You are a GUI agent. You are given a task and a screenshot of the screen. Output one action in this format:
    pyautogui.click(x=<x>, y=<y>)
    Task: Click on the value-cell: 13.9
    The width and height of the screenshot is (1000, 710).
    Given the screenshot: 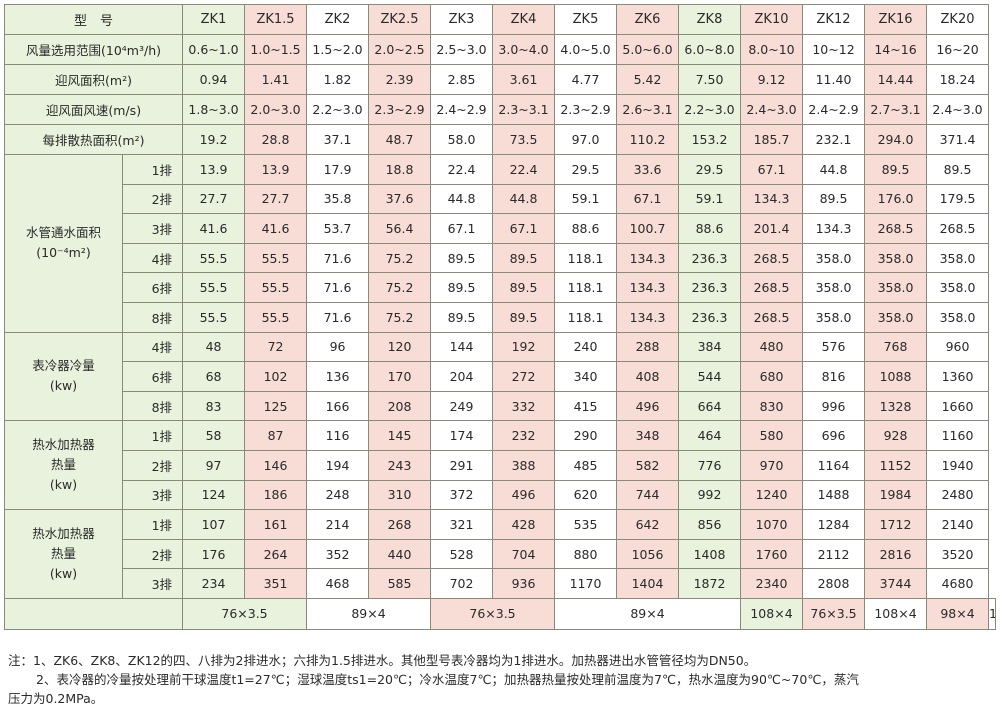 What is the action you would take?
    pyautogui.click(x=276, y=169)
    